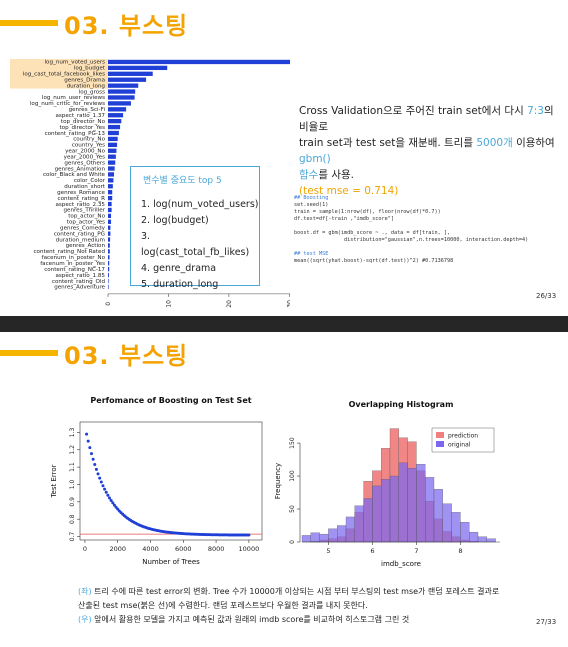 This screenshot has width=568, height=647. I want to click on x-tick-label: 4000, so click(150, 549).